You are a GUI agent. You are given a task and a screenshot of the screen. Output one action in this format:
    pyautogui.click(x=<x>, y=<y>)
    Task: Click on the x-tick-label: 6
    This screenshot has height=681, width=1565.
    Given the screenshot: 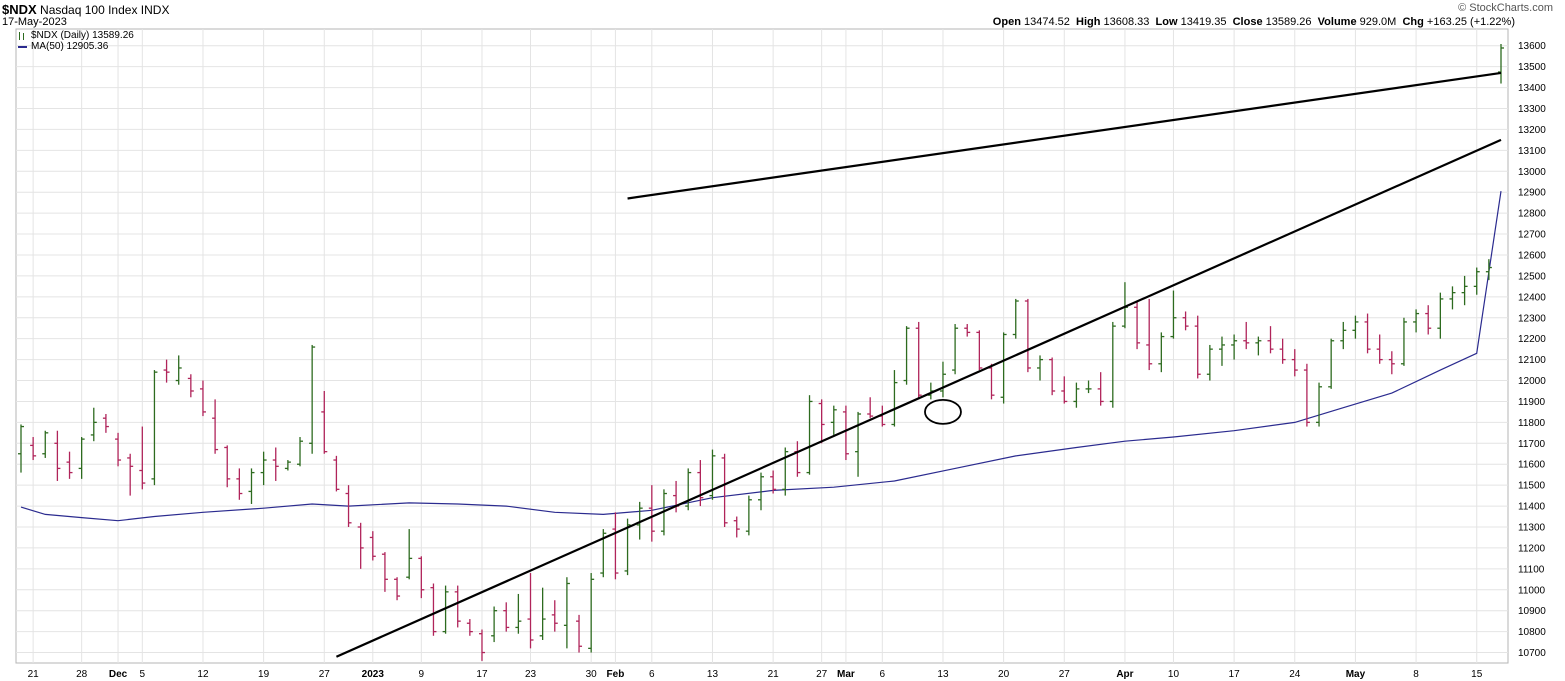 What is the action you would take?
    pyautogui.click(x=652, y=674)
    